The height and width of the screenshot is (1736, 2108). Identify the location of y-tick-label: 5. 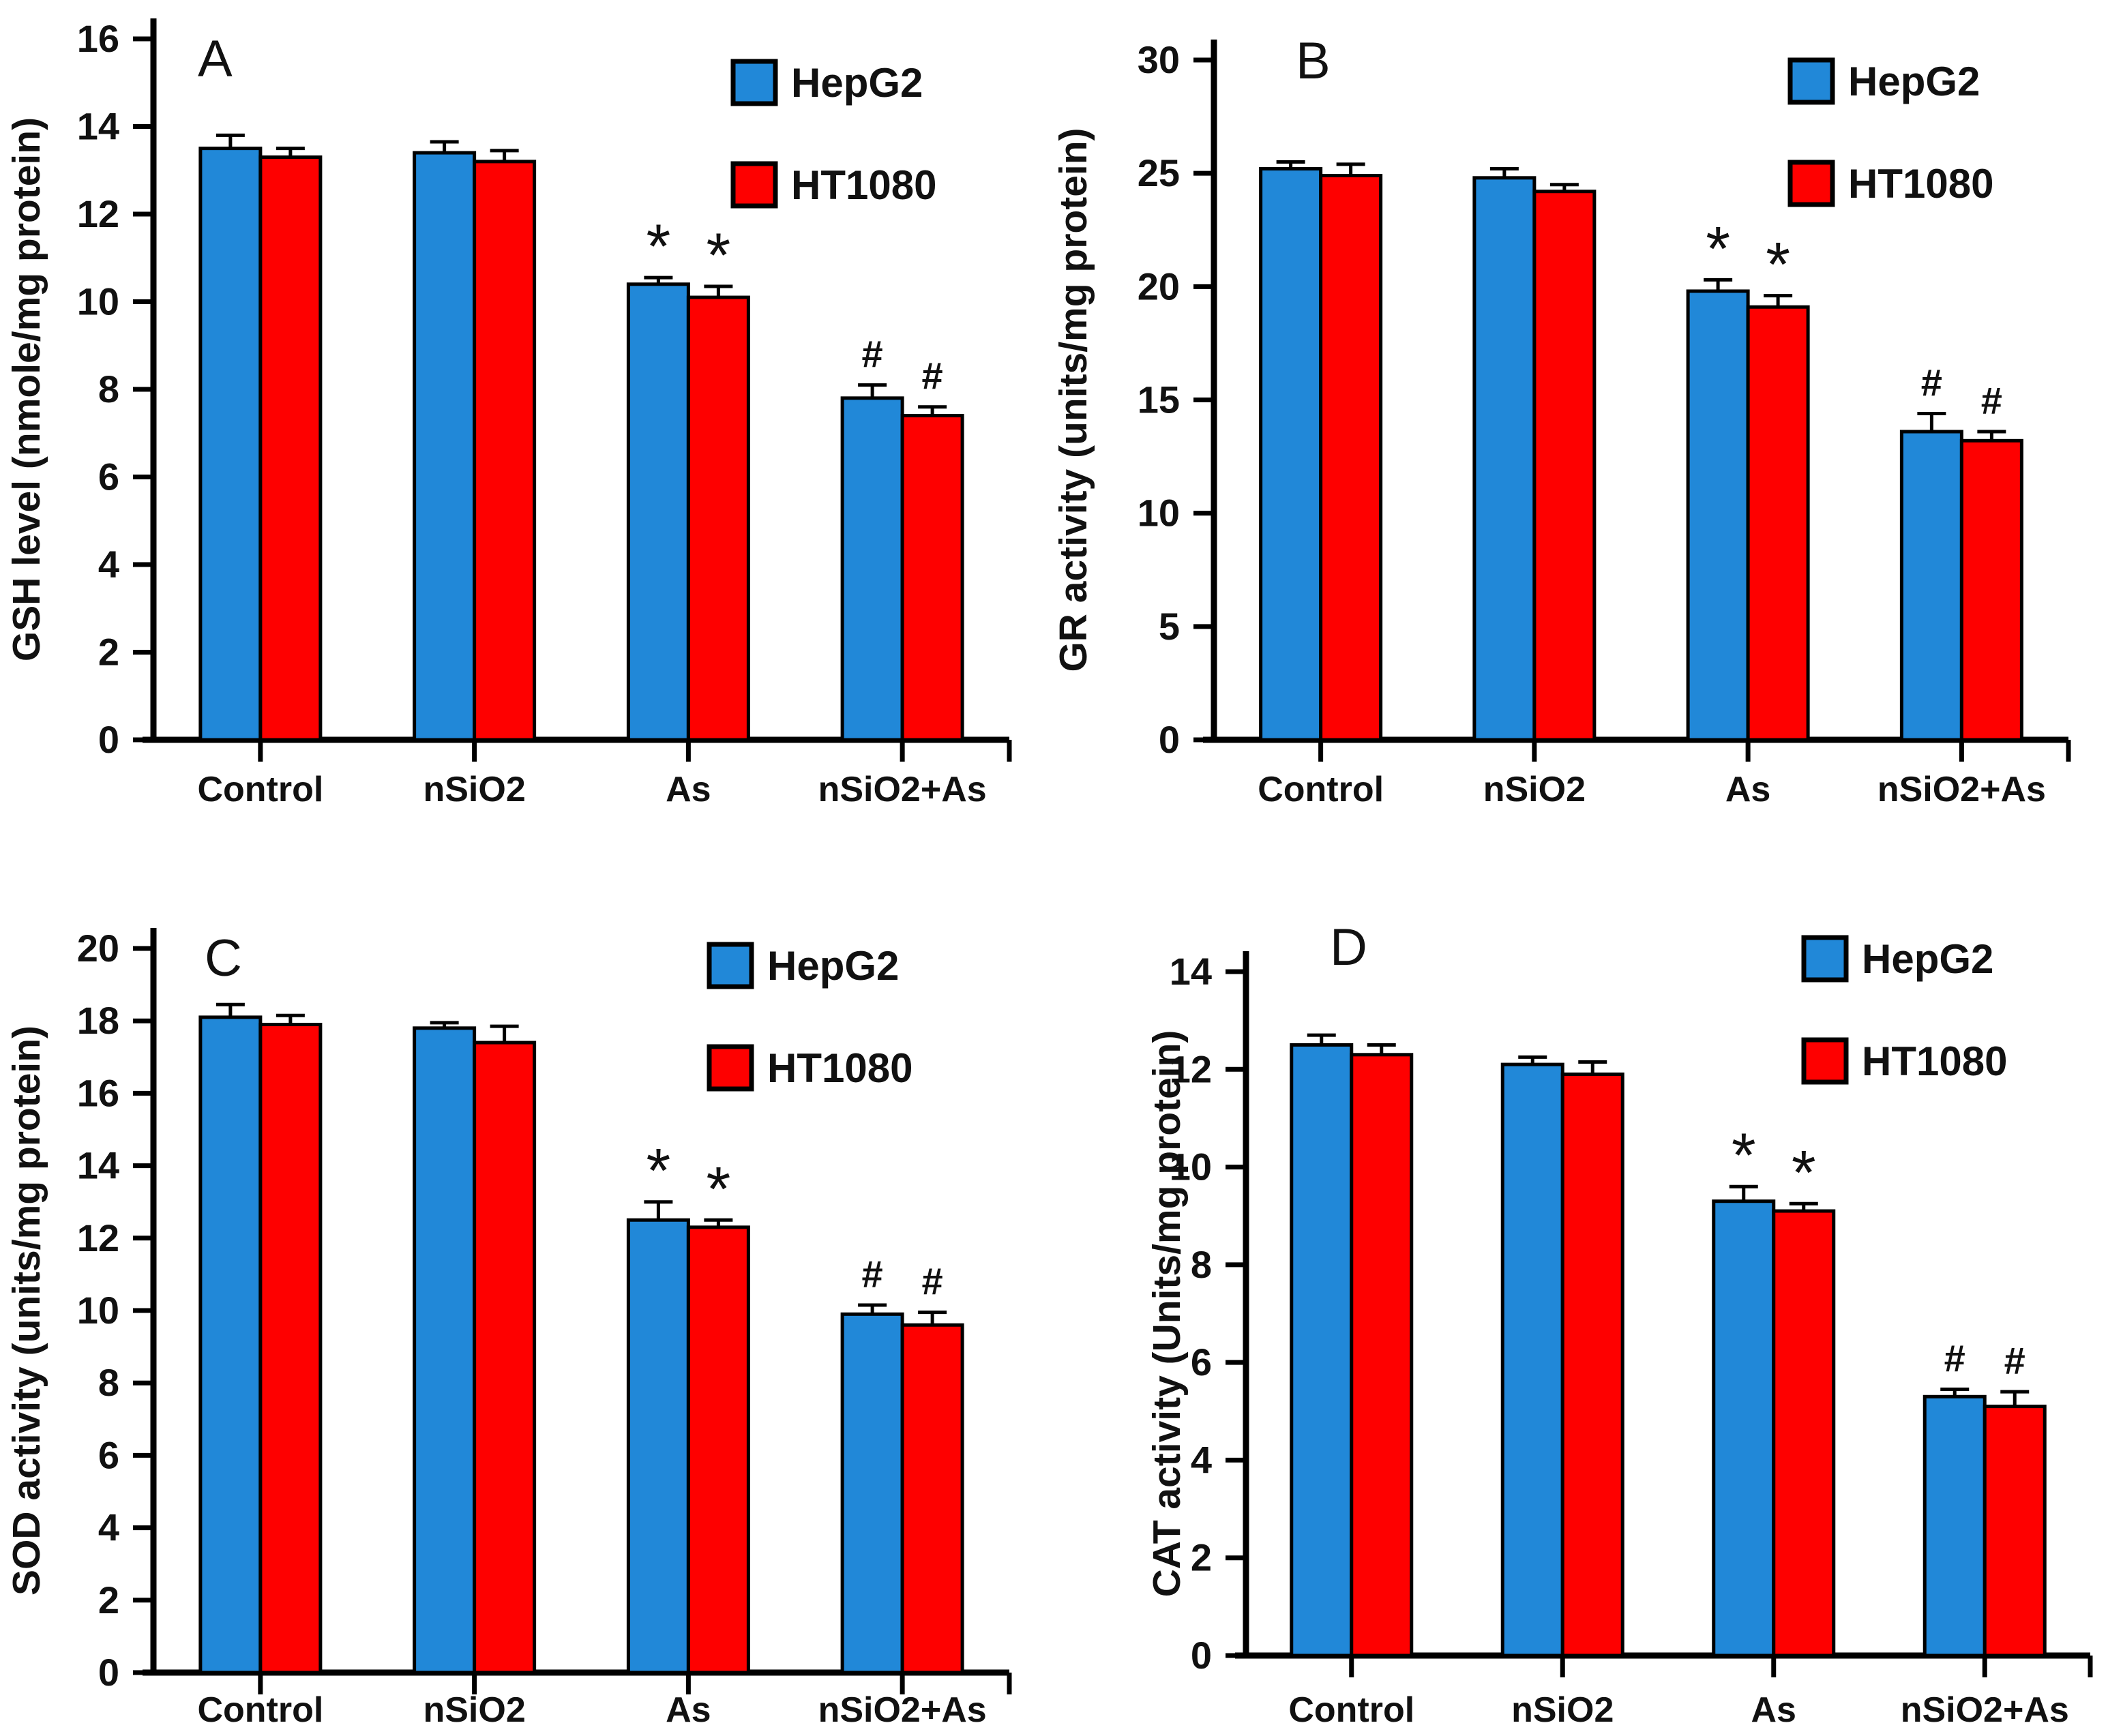
(1169, 627).